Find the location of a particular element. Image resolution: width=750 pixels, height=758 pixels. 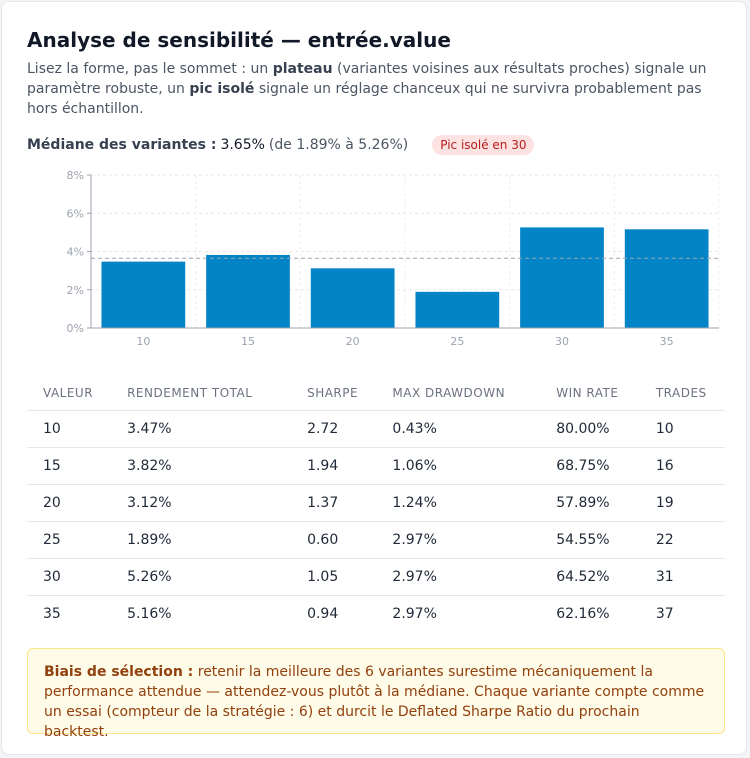

table-row: 30 5.26% 1.05 2.97% 64.52% 31 is located at coordinates (376, 577).